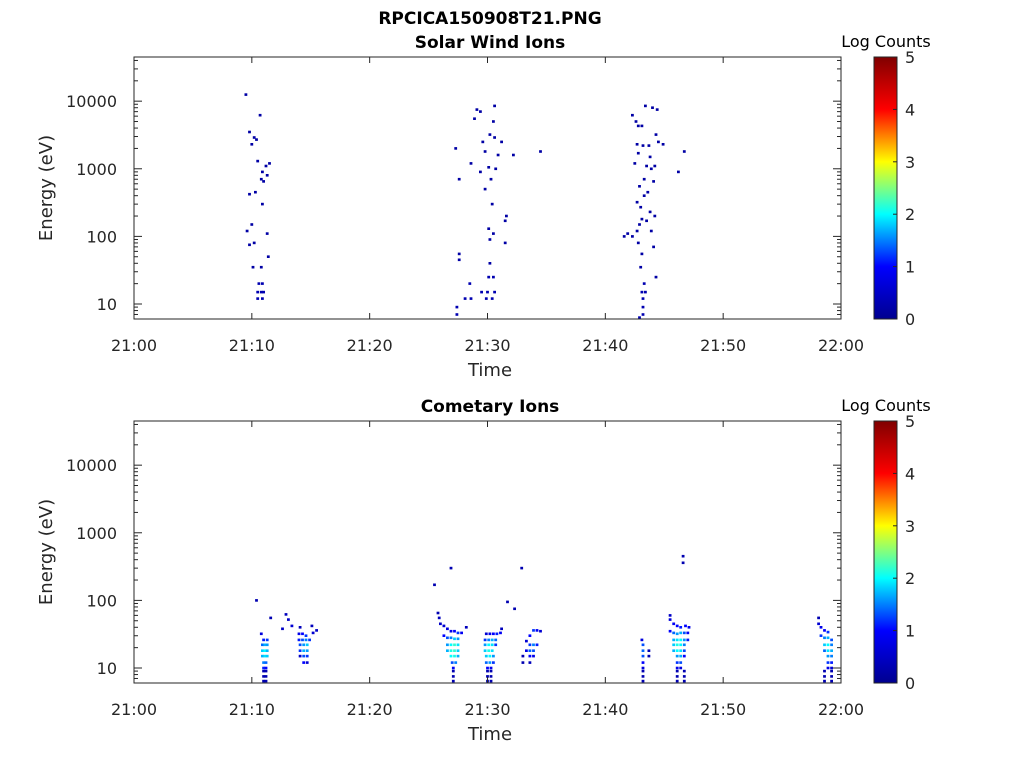 Image resolution: width=1024 pixels, height=772 pixels. Describe the element at coordinates (370, 345) in the screenshot. I see `x-tick-label: 21:20` at that location.